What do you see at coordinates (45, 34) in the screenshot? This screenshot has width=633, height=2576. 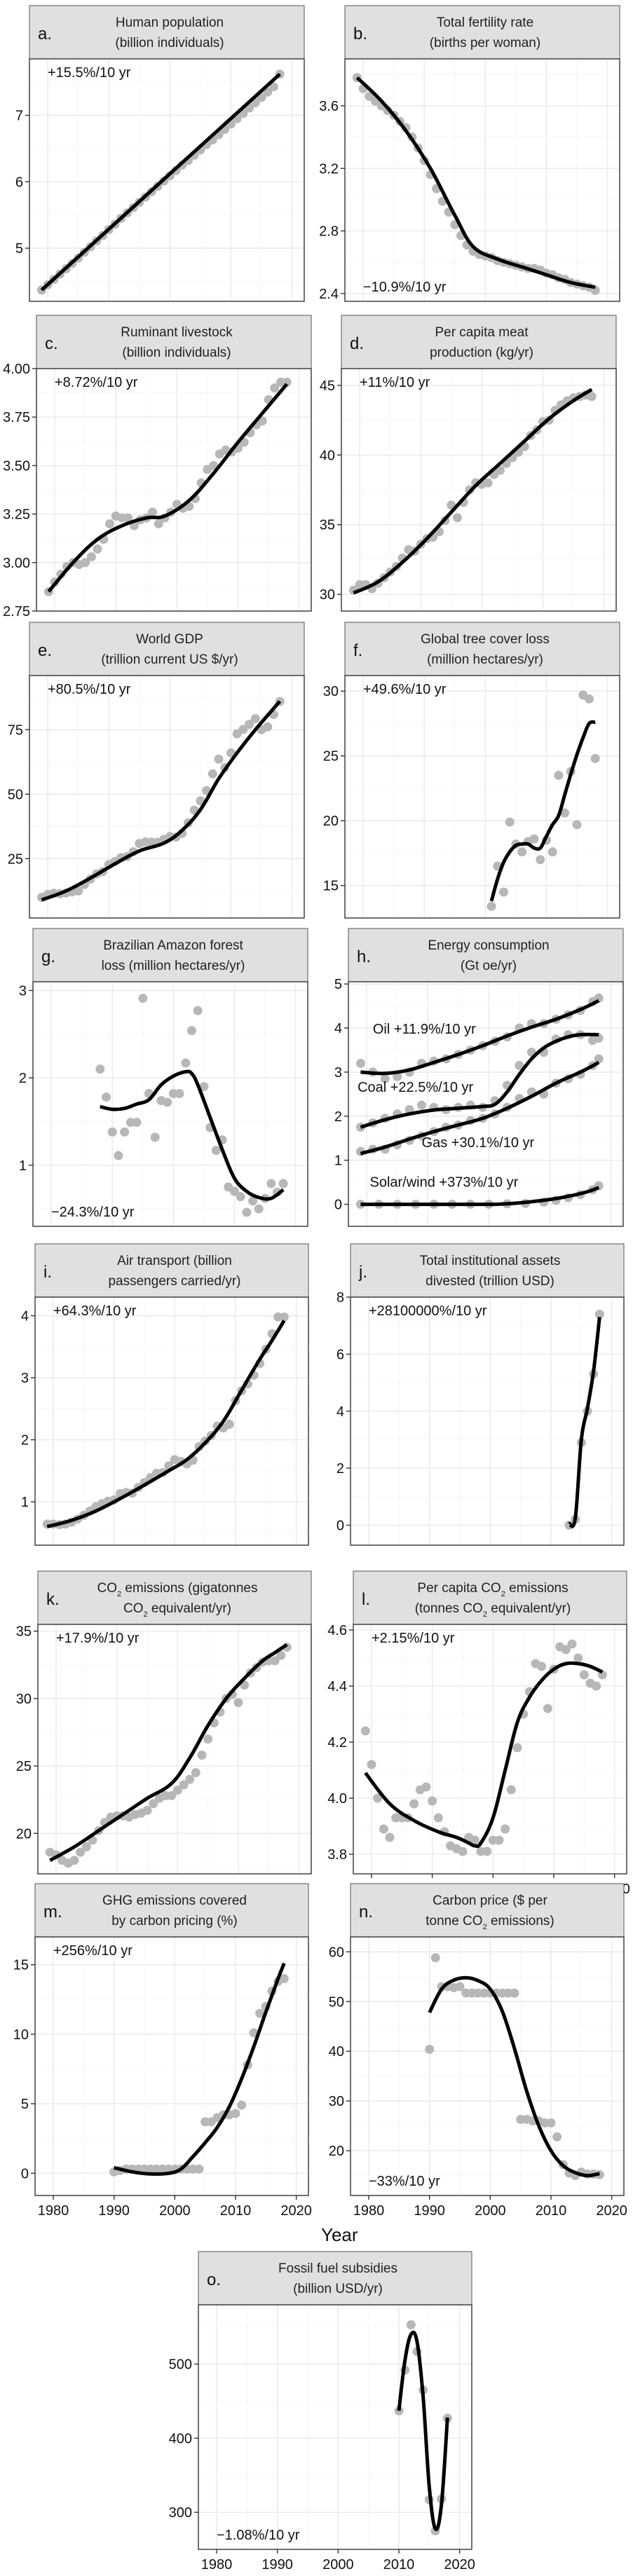 I see `panel-label: a.` at bounding box center [45, 34].